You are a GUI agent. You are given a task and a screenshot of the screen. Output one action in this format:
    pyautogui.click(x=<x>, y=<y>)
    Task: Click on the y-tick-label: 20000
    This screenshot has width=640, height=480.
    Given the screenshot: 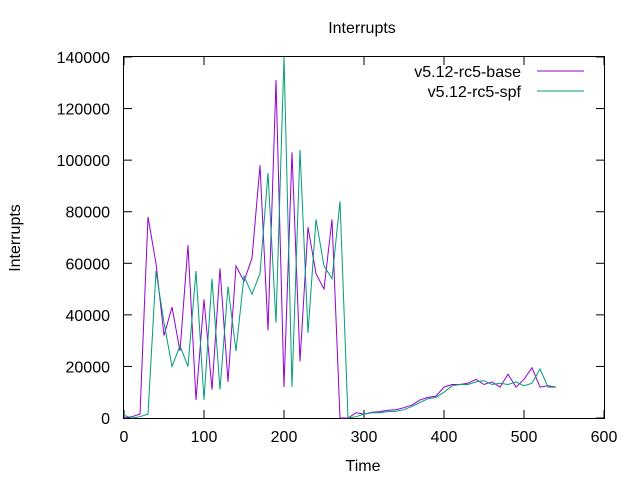 What is the action you would take?
    pyautogui.click(x=88, y=367)
    